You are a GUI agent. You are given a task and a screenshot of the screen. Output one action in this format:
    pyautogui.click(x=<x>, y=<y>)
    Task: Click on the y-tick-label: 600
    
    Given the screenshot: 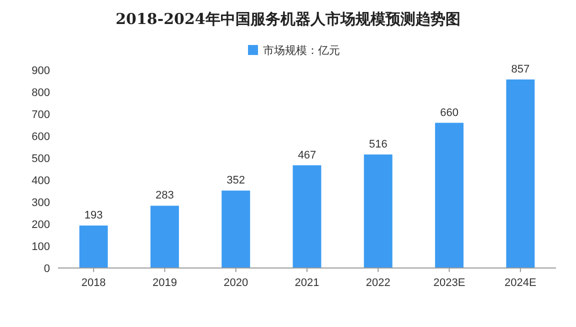 What is the action you would take?
    pyautogui.click(x=41, y=136)
    